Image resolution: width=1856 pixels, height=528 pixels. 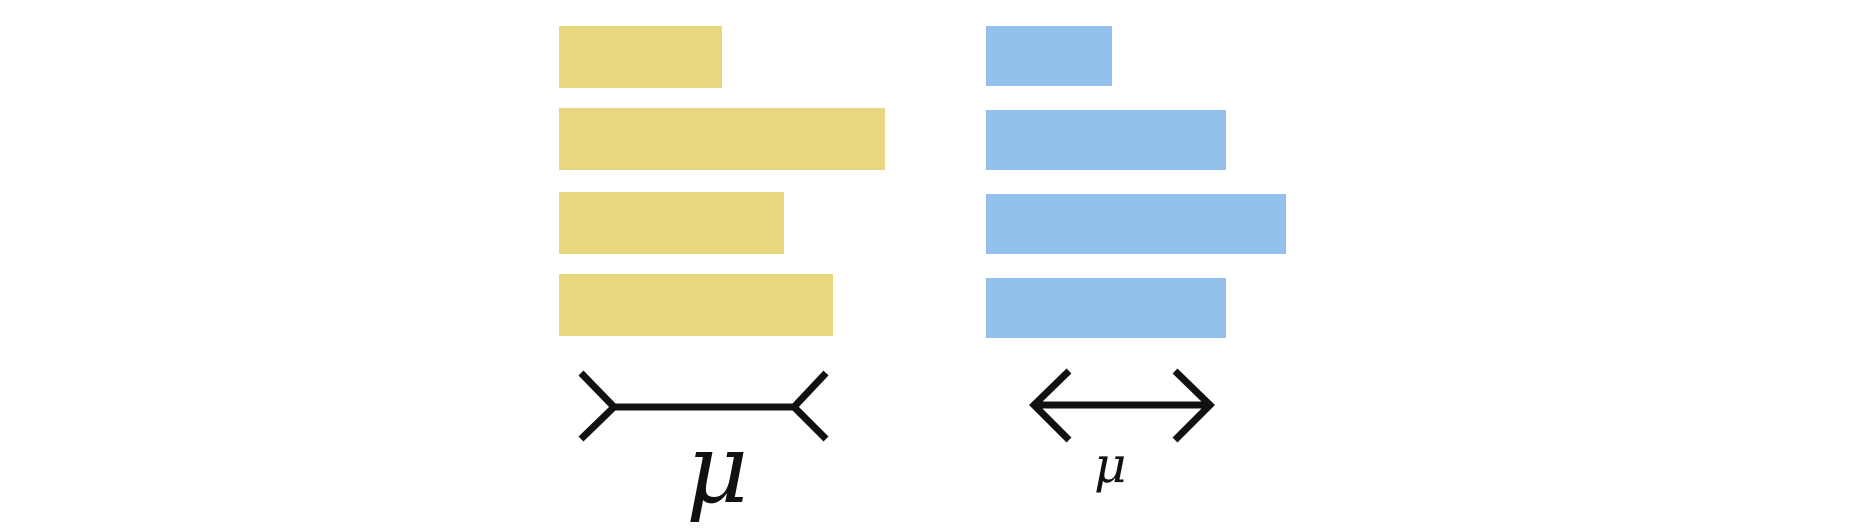 I want to click on muller-lyer-fins-in-icon, so click(x=703, y=406).